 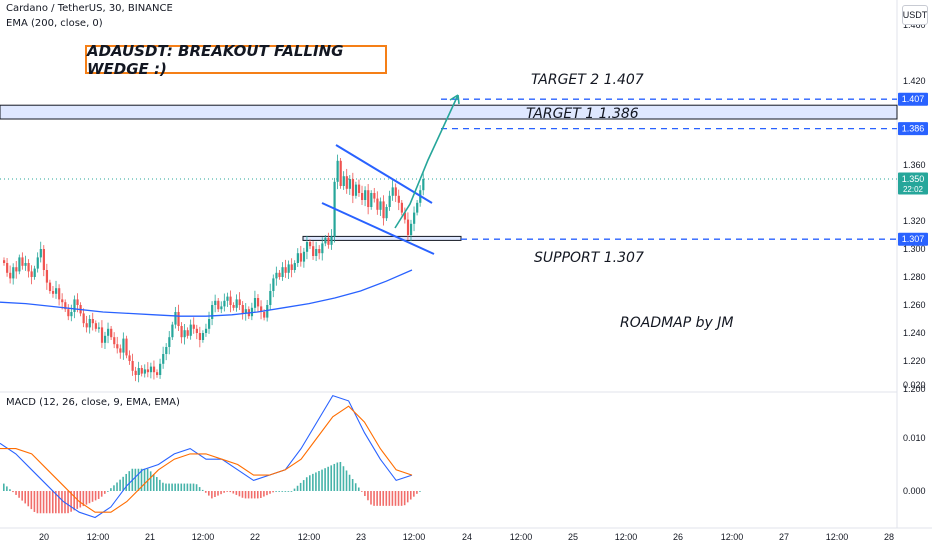 What do you see at coordinates (914, 249) in the screenshot?
I see `price-tick-label: 1.300` at bounding box center [914, 249].